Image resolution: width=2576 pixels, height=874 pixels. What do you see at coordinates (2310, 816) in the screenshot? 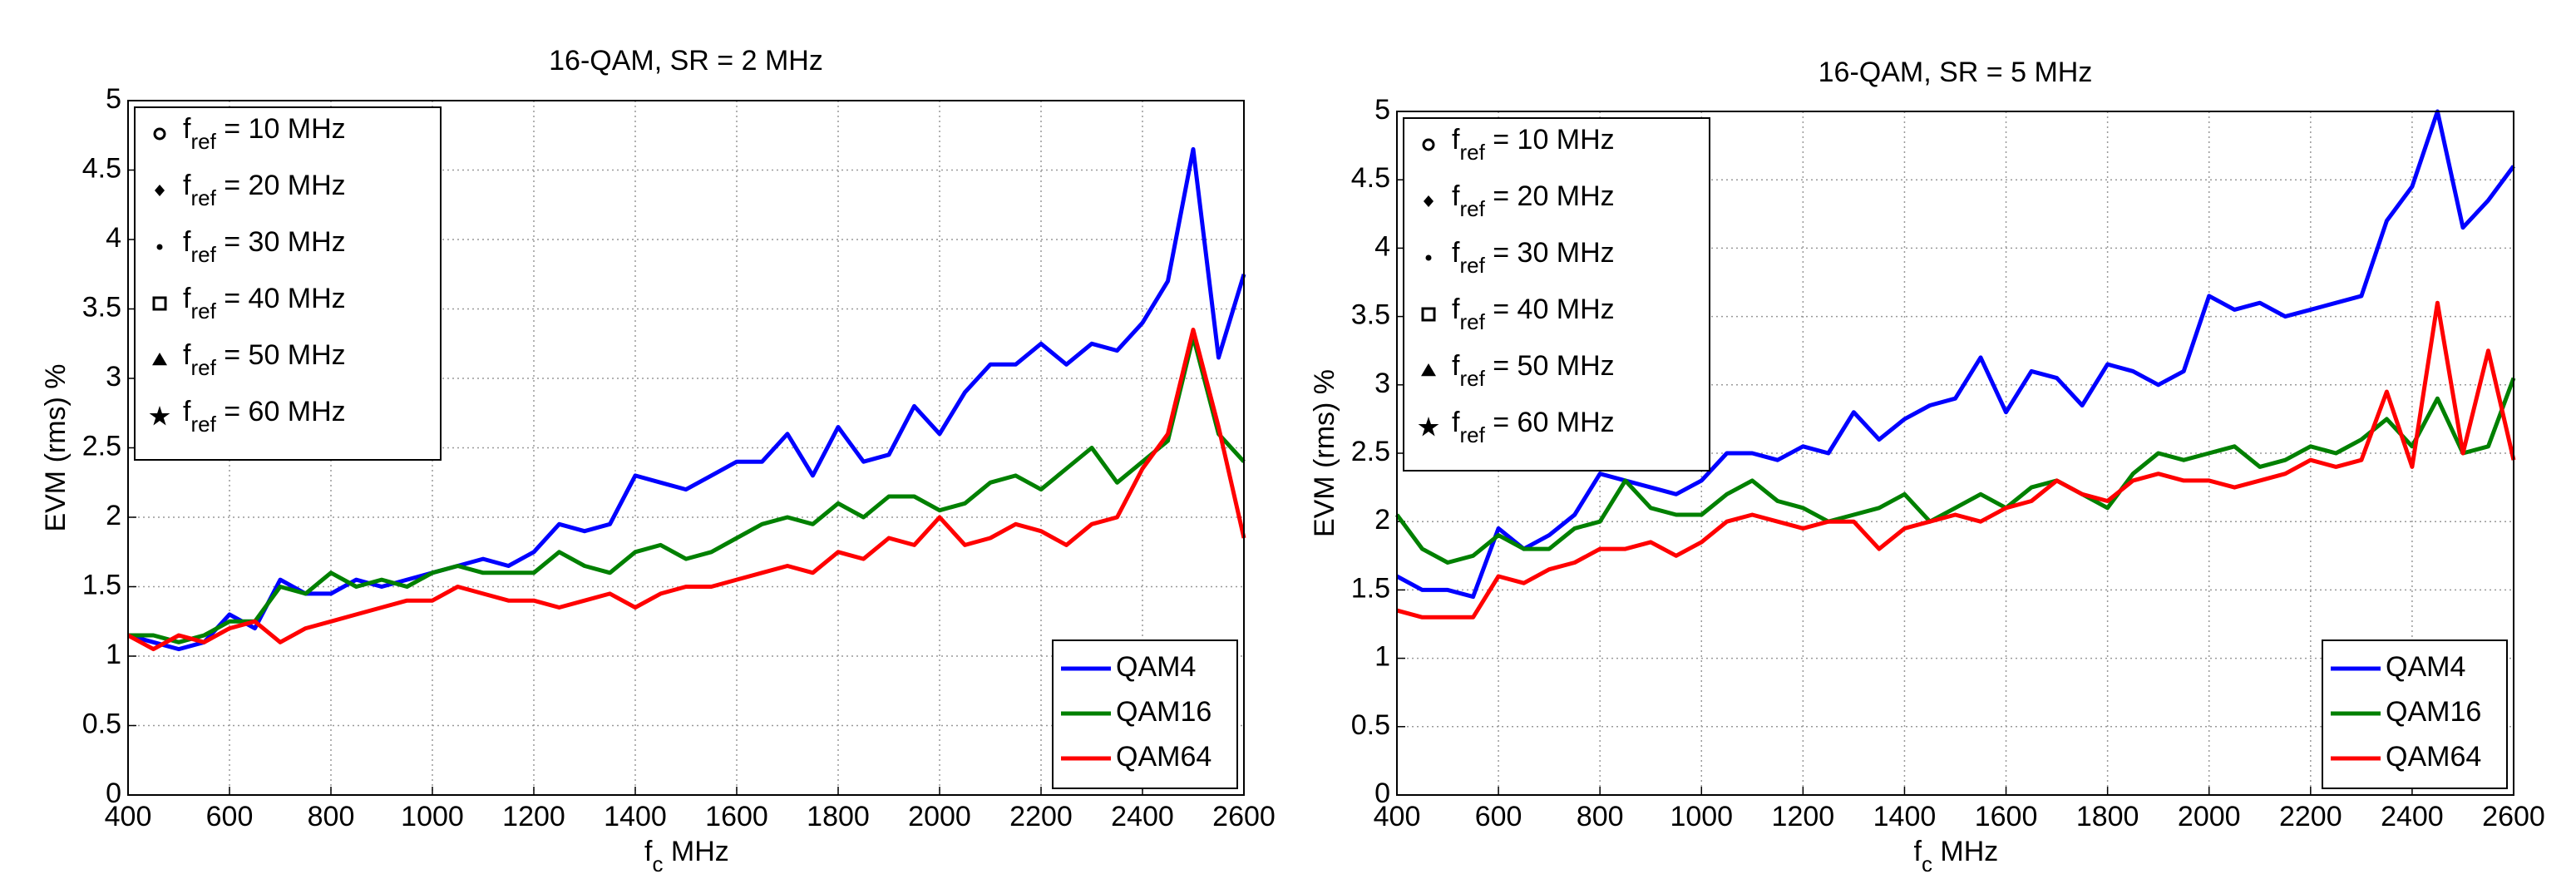
I see `x-tick-label: 2200` at bounding box center [2310, 816].